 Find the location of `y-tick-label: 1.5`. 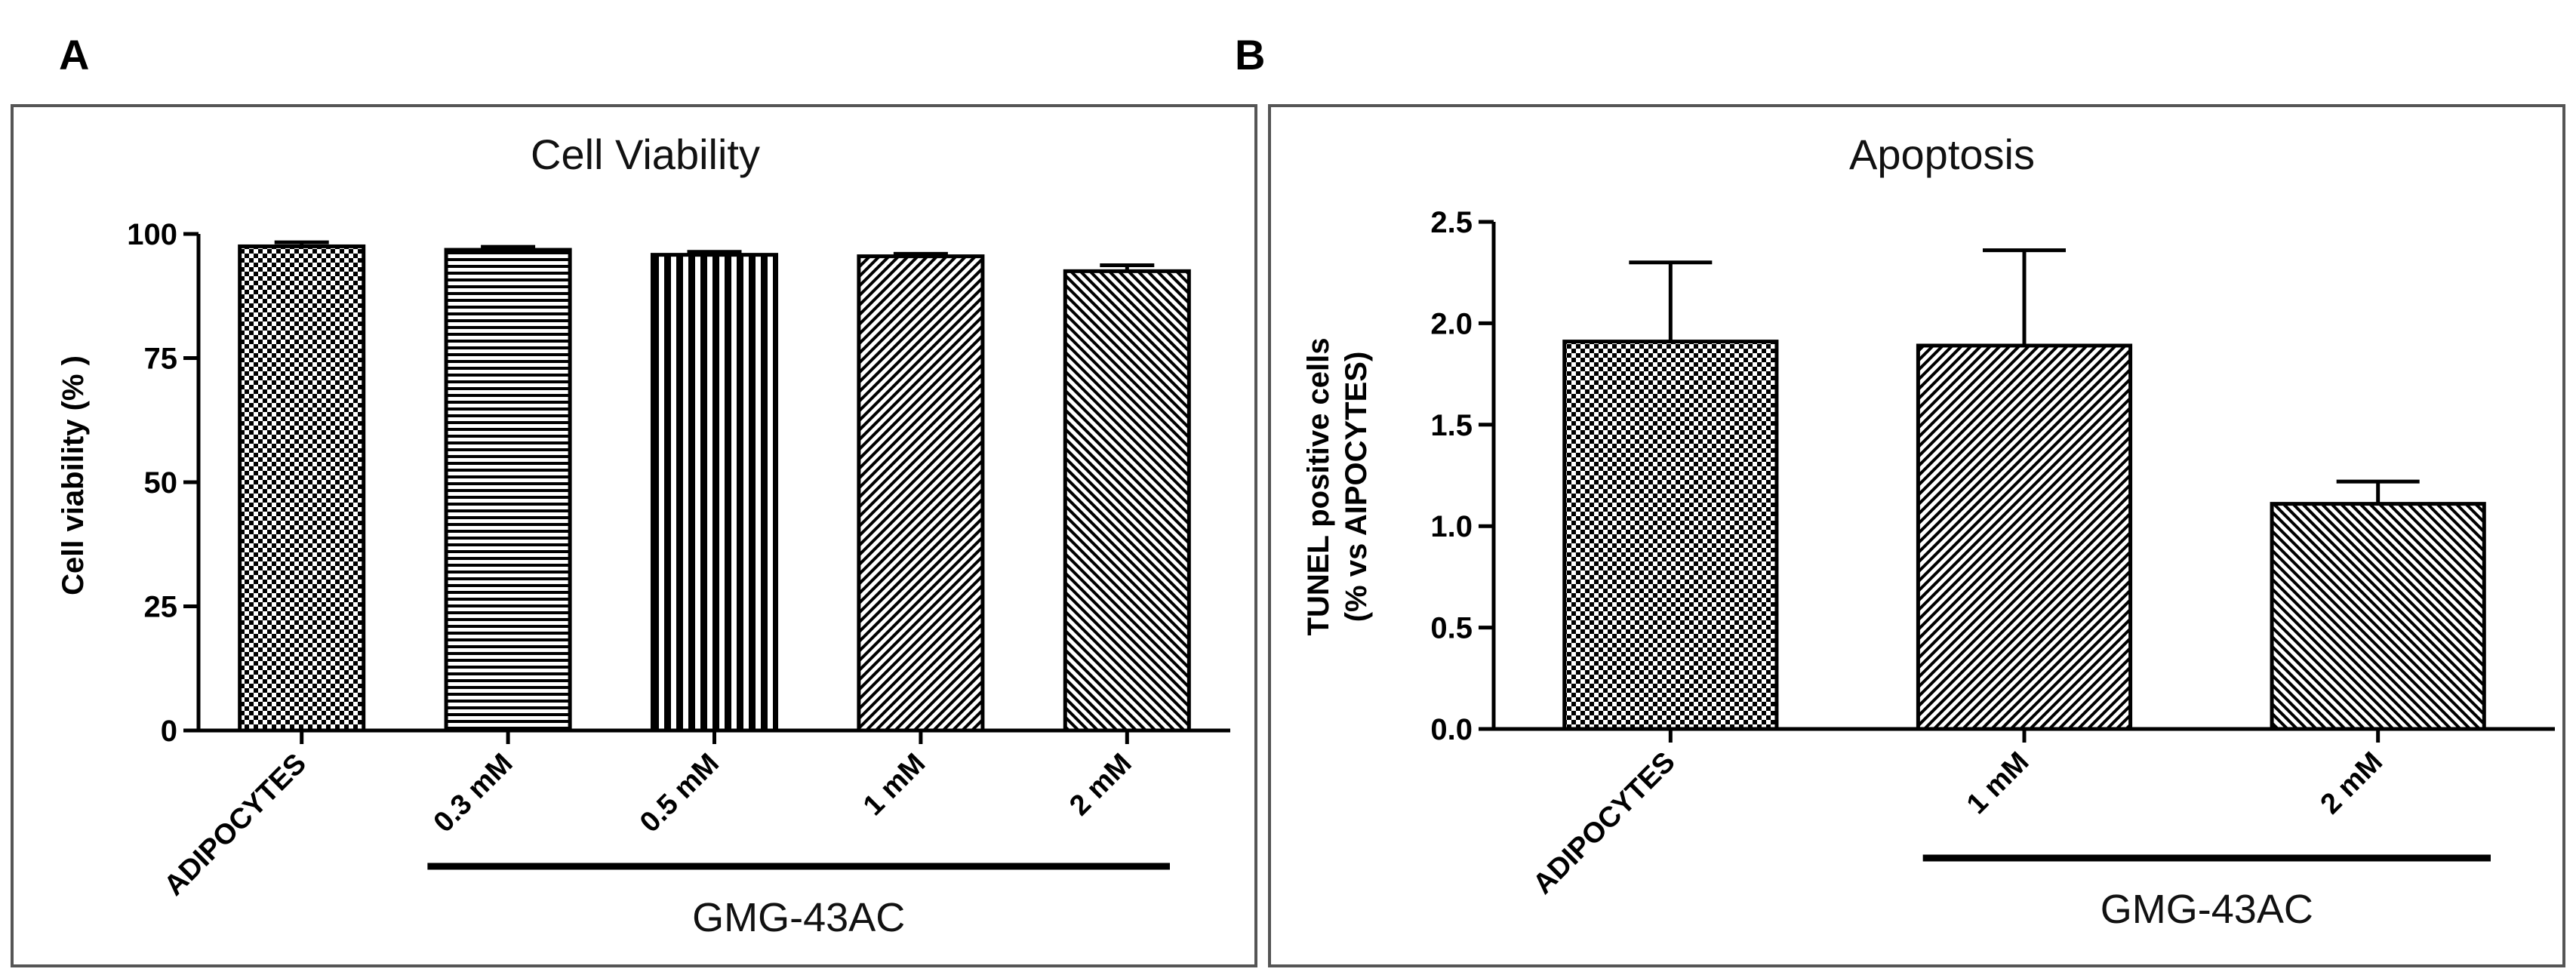

y-tick-label: 1.5 is located at coordinates (1451, 425).